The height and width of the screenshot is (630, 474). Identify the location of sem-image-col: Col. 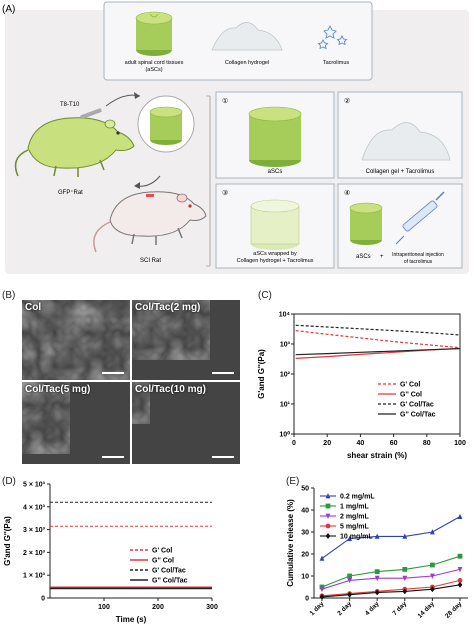
(76, 340).